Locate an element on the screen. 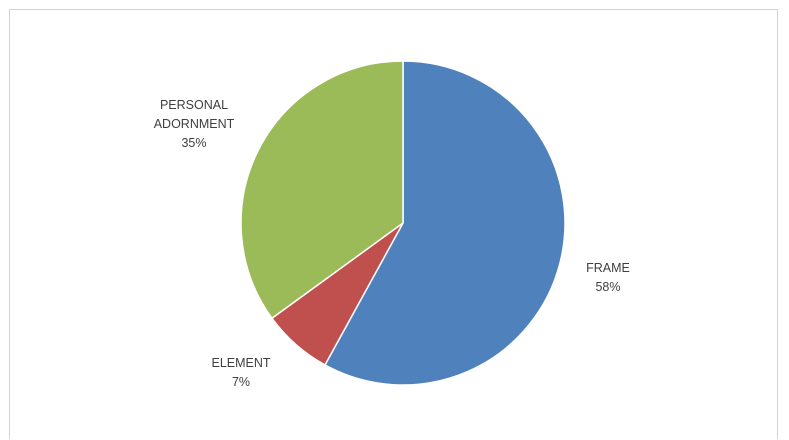  slice-label-element-value: 7% is located at coordinates (241, 382).